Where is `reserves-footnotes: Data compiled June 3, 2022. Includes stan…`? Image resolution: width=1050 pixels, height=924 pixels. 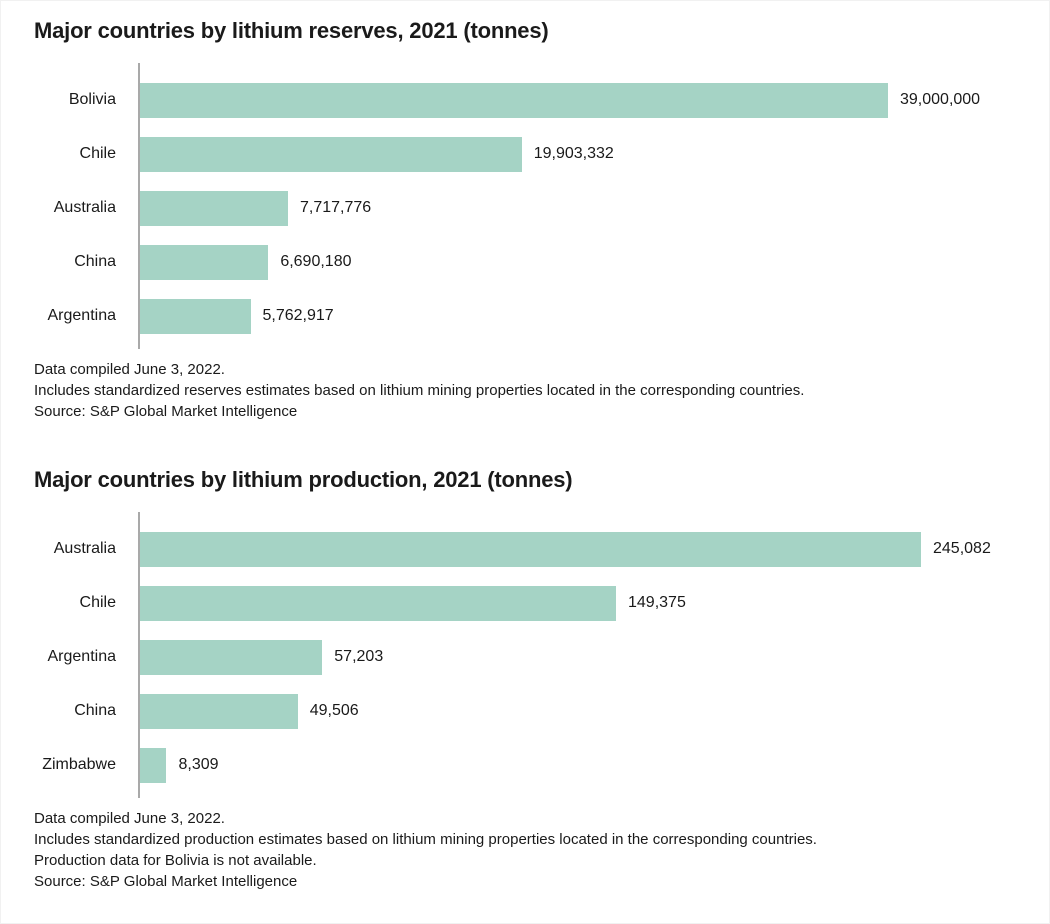
reserves-footnotes: Data compiled June 3, 2022. Includes stan… is located at coordinates (527, 390).